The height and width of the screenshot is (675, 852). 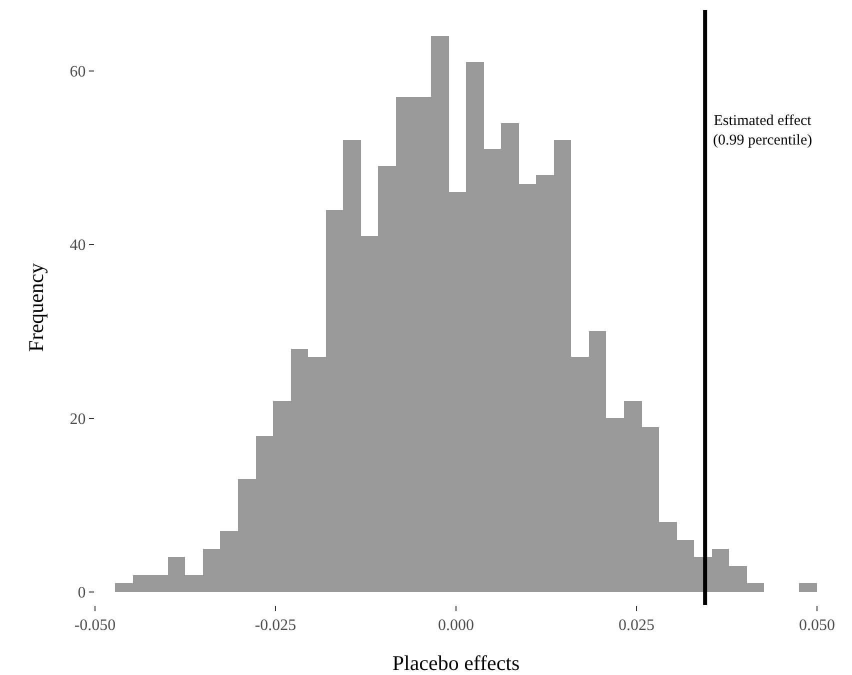 I want to click on y-axis-title: Frequency, so click(x=36, y=307).